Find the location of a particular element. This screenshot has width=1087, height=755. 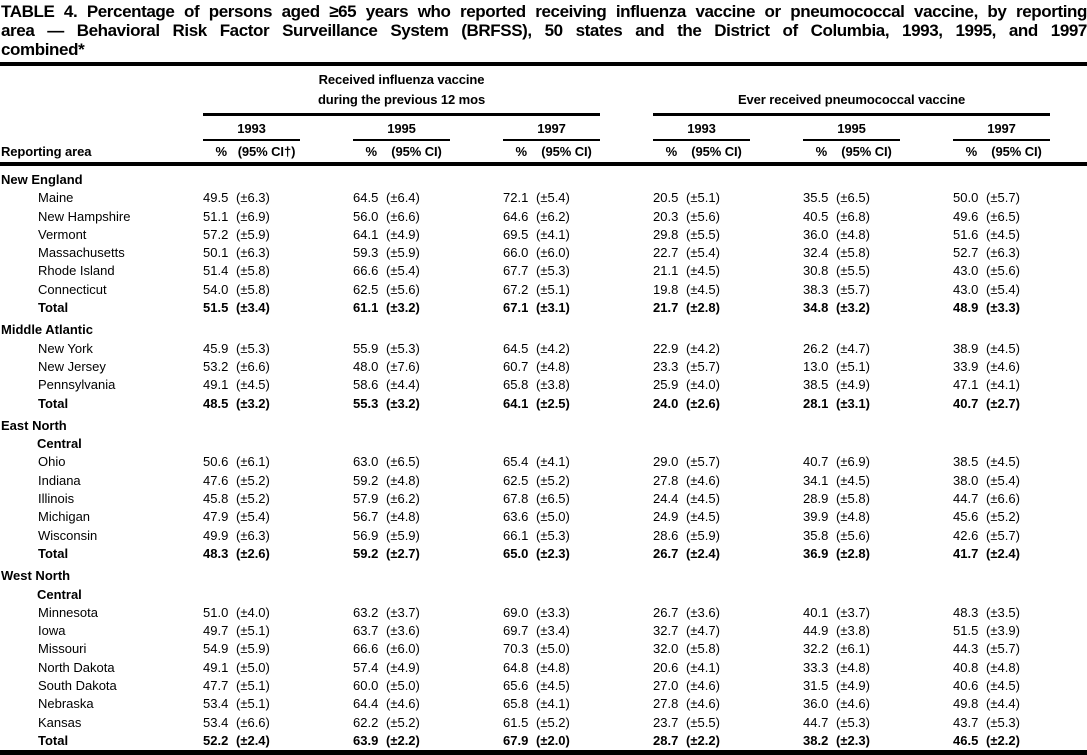

ci-cell: (±3.3) is located at coordinates (1003, 308).